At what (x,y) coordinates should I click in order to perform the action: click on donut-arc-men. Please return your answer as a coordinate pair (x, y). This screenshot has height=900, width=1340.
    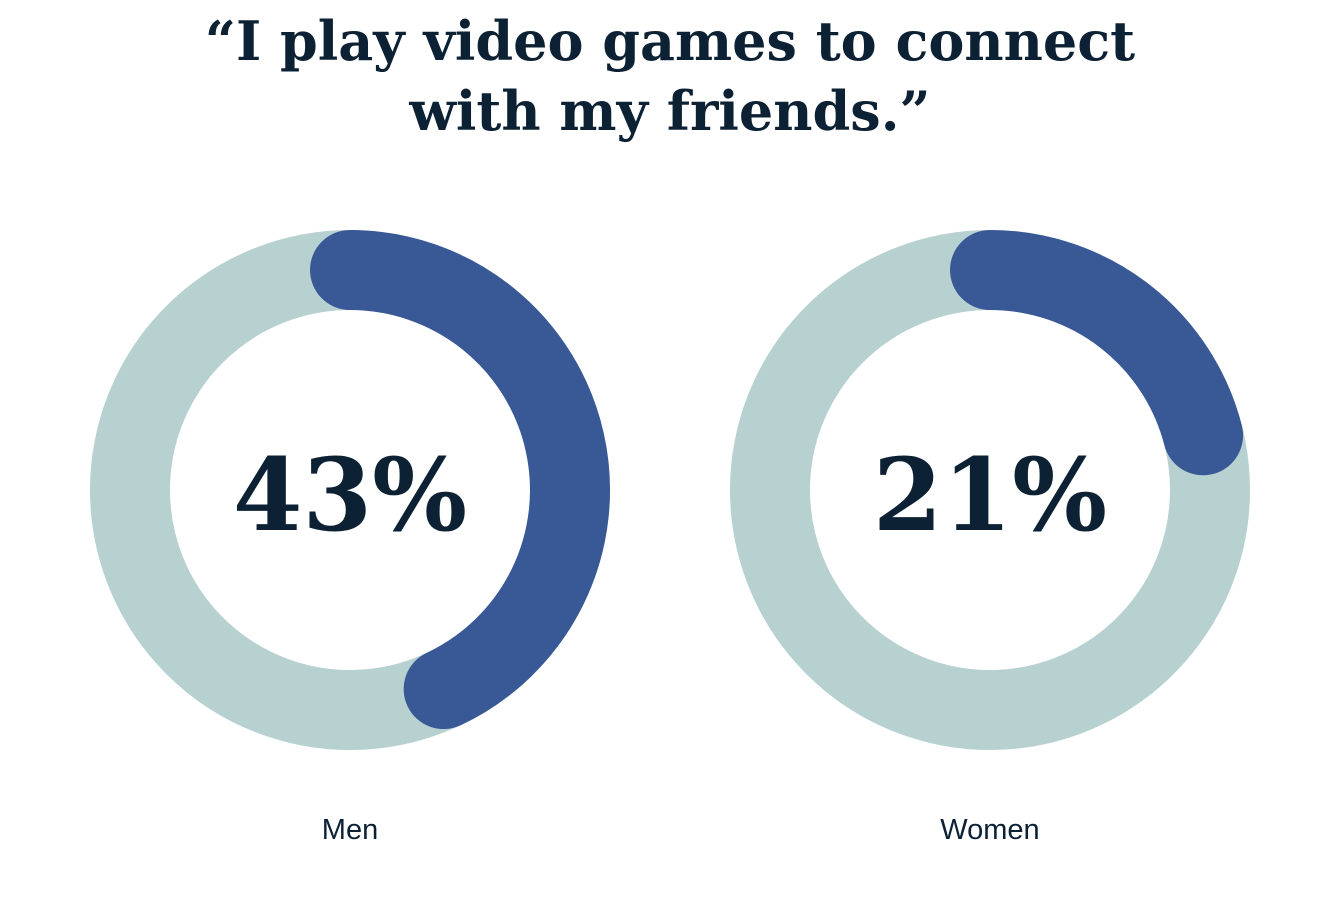
    Looking at the image, I should click on (460, 480).